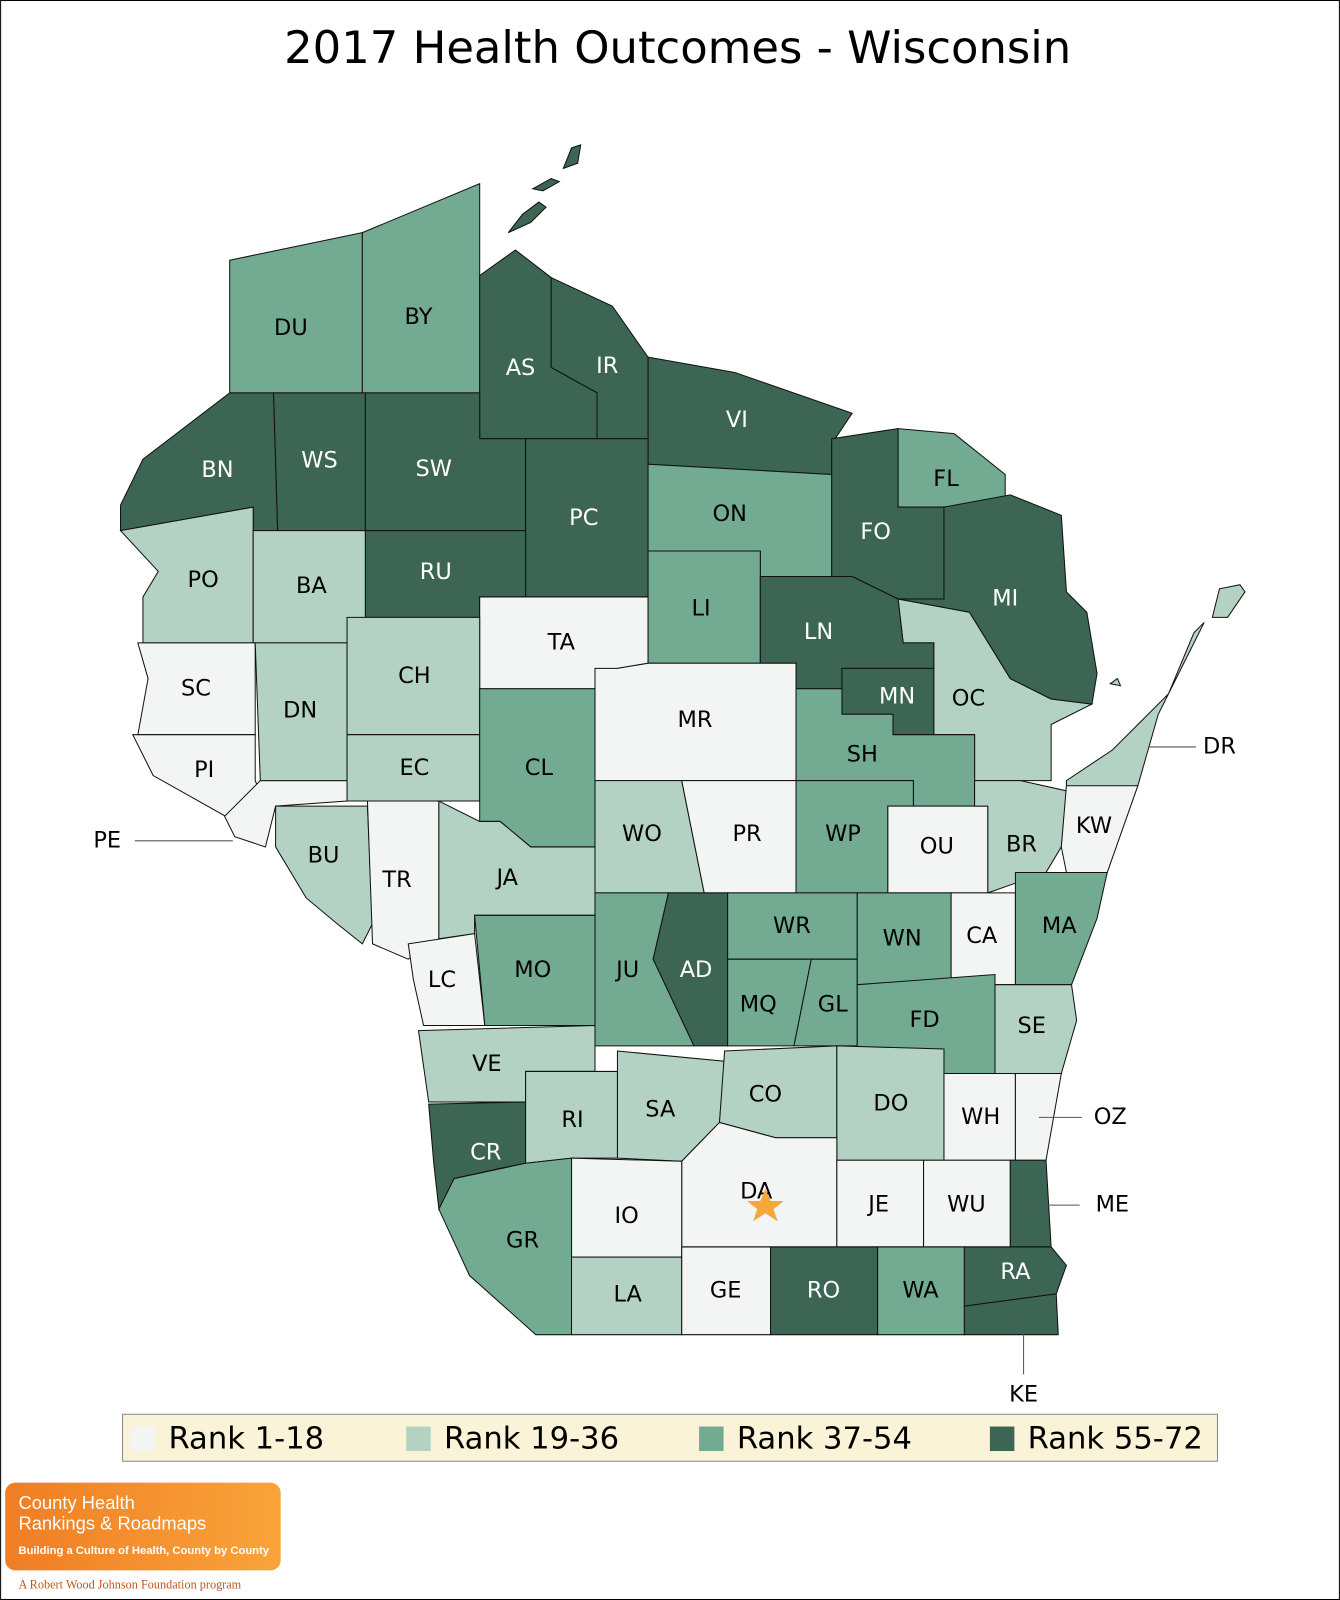  What do you see at coordinates (642, 834) in the screenshot?
I see `county-label: WO` at bounding box center [642, 834].